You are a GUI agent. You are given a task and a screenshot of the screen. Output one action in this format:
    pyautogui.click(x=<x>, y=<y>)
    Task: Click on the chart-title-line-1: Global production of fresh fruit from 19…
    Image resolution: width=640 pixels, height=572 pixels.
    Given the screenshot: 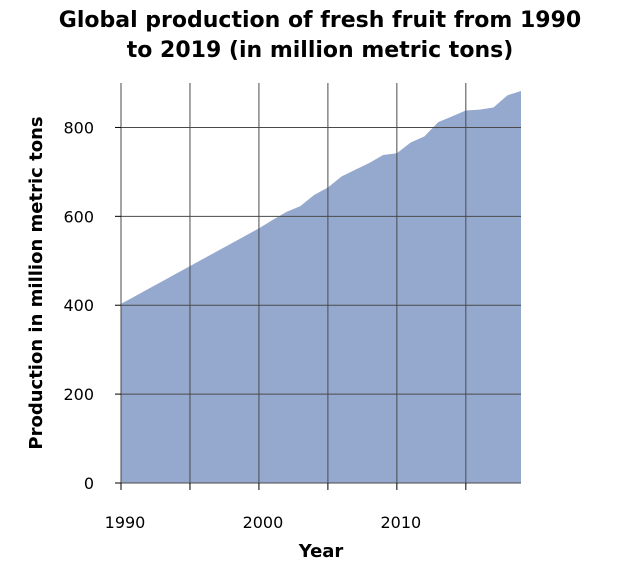 What is the action you would take?
    pyautogui.click(x=320, y=20)
    